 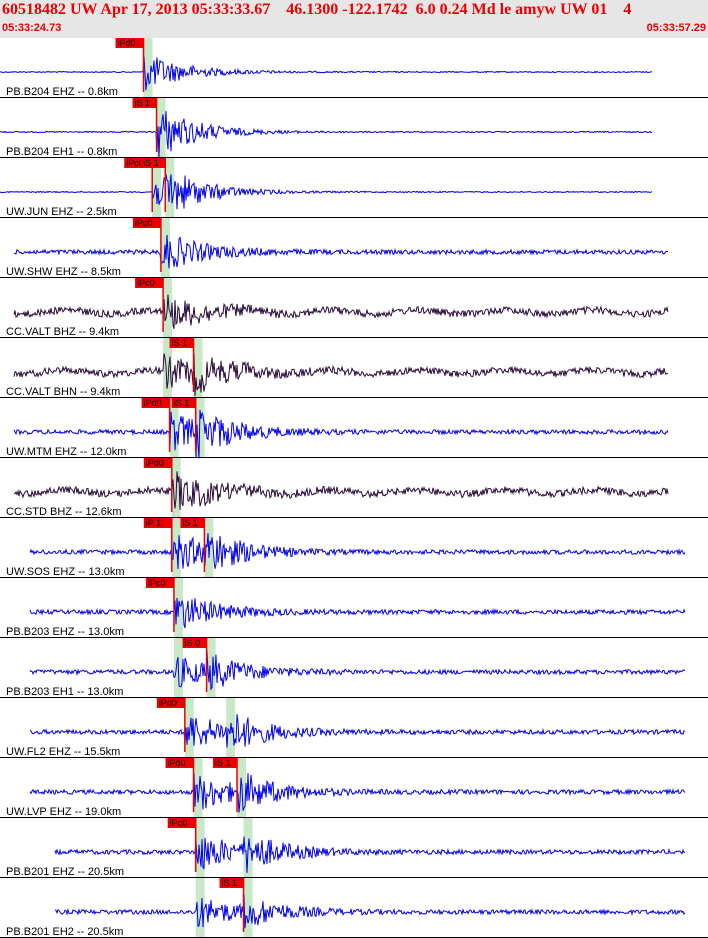 I want to click on station-label: PB.B203 EHZ -- 13.0km, so click(x=65, y=632).